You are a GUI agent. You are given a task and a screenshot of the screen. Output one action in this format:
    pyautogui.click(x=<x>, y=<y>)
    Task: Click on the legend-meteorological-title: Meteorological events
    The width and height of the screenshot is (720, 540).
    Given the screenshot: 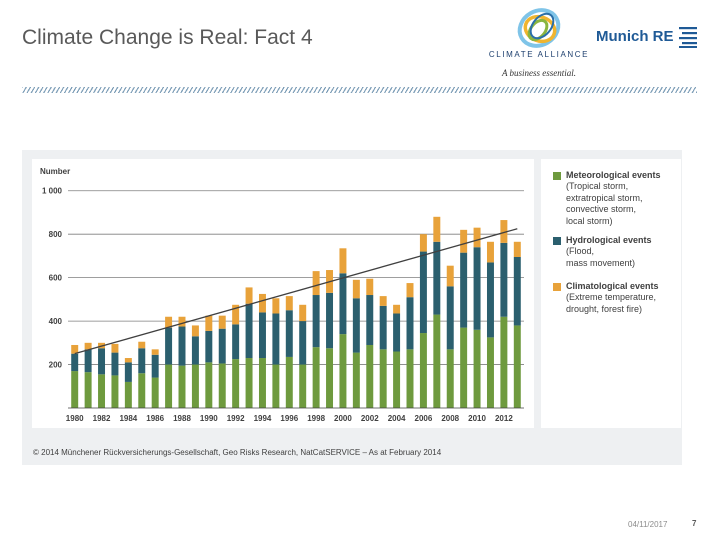 What is the action you would take?
    pyautogui.click(x=613, y=175)
    